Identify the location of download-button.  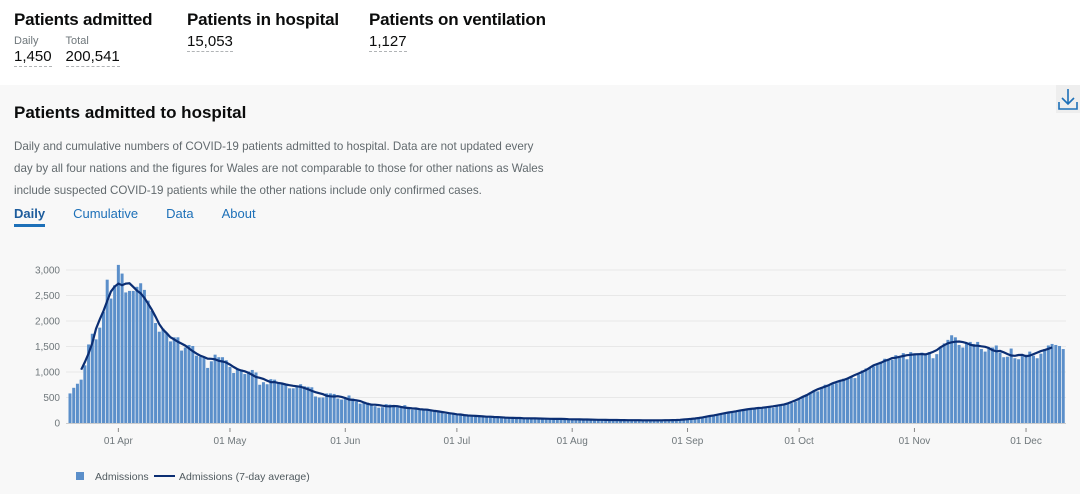
(1068, 99).